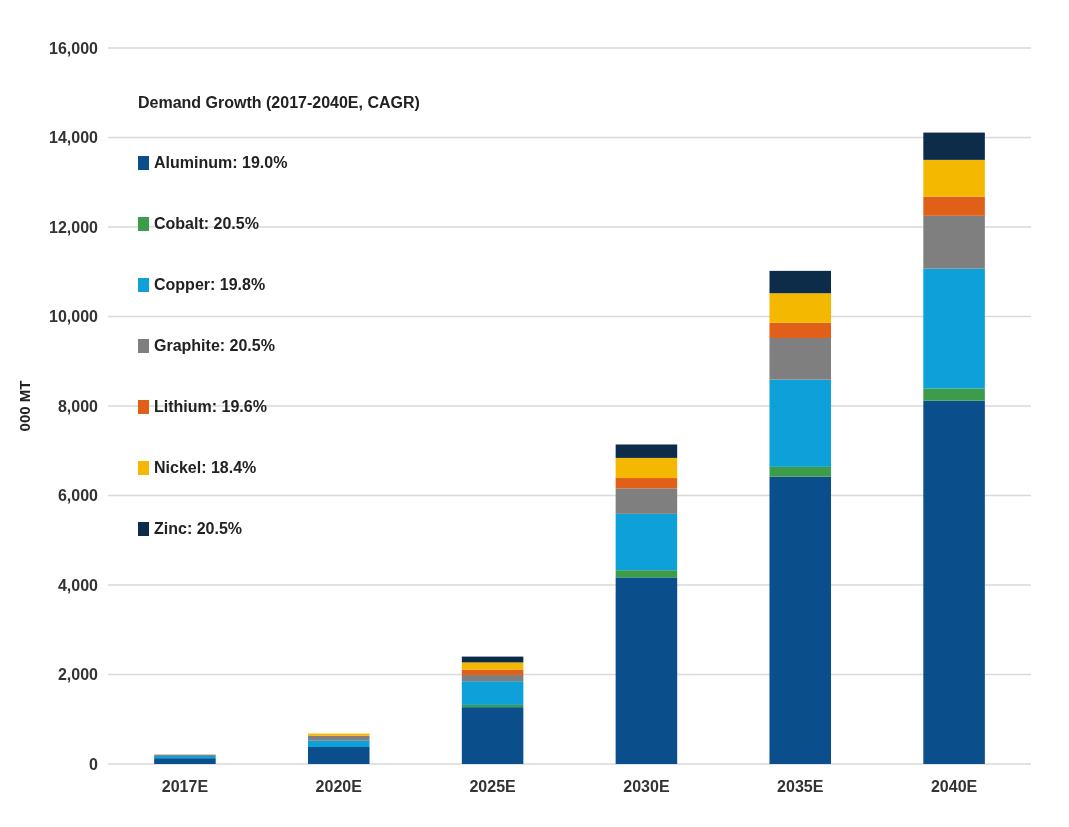 This screenshot has width=1069, height=827. Describe the element at coordinates (24, 406) in the screenshot. I see `y-axis-title: 000 MT` at that location.